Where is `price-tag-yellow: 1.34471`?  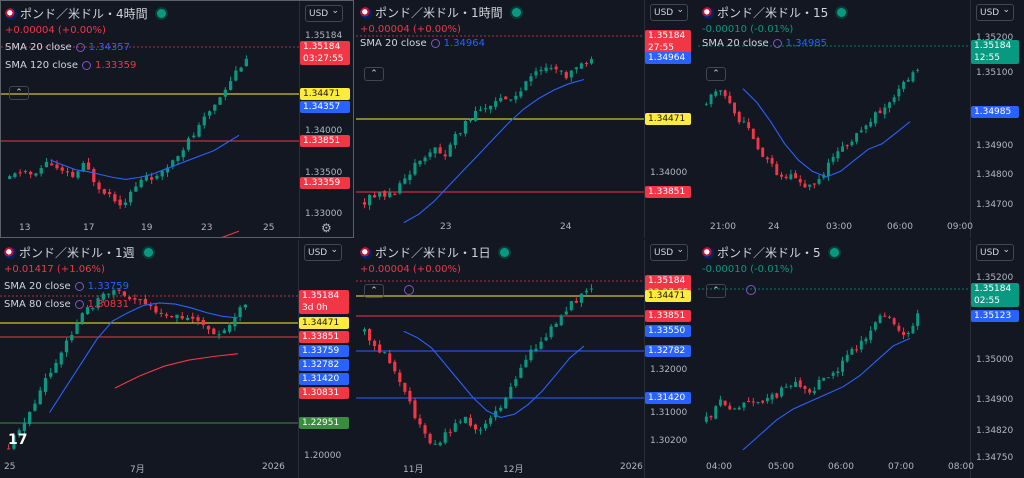
price-tag-yellow: 1.34471 is located at coordinates (325, 94).